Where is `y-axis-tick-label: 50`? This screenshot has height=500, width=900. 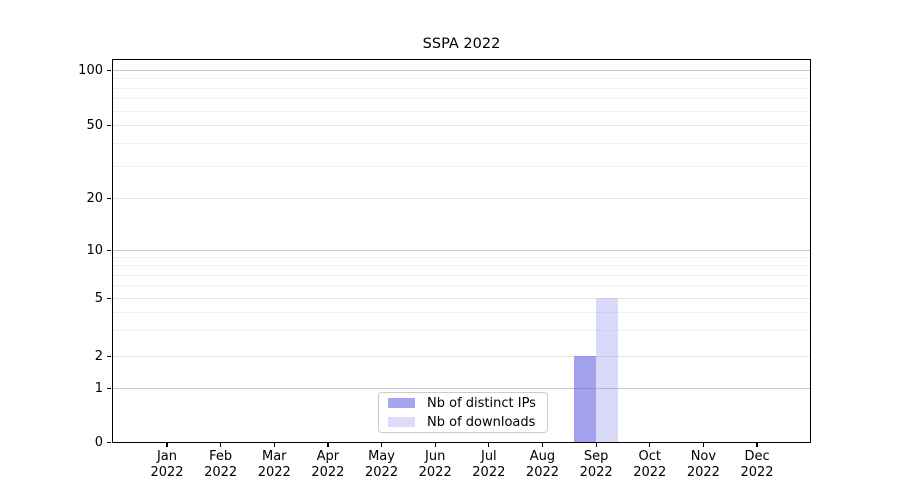
y-axis-tick-label: 50 is located at coordinates (94, 125).